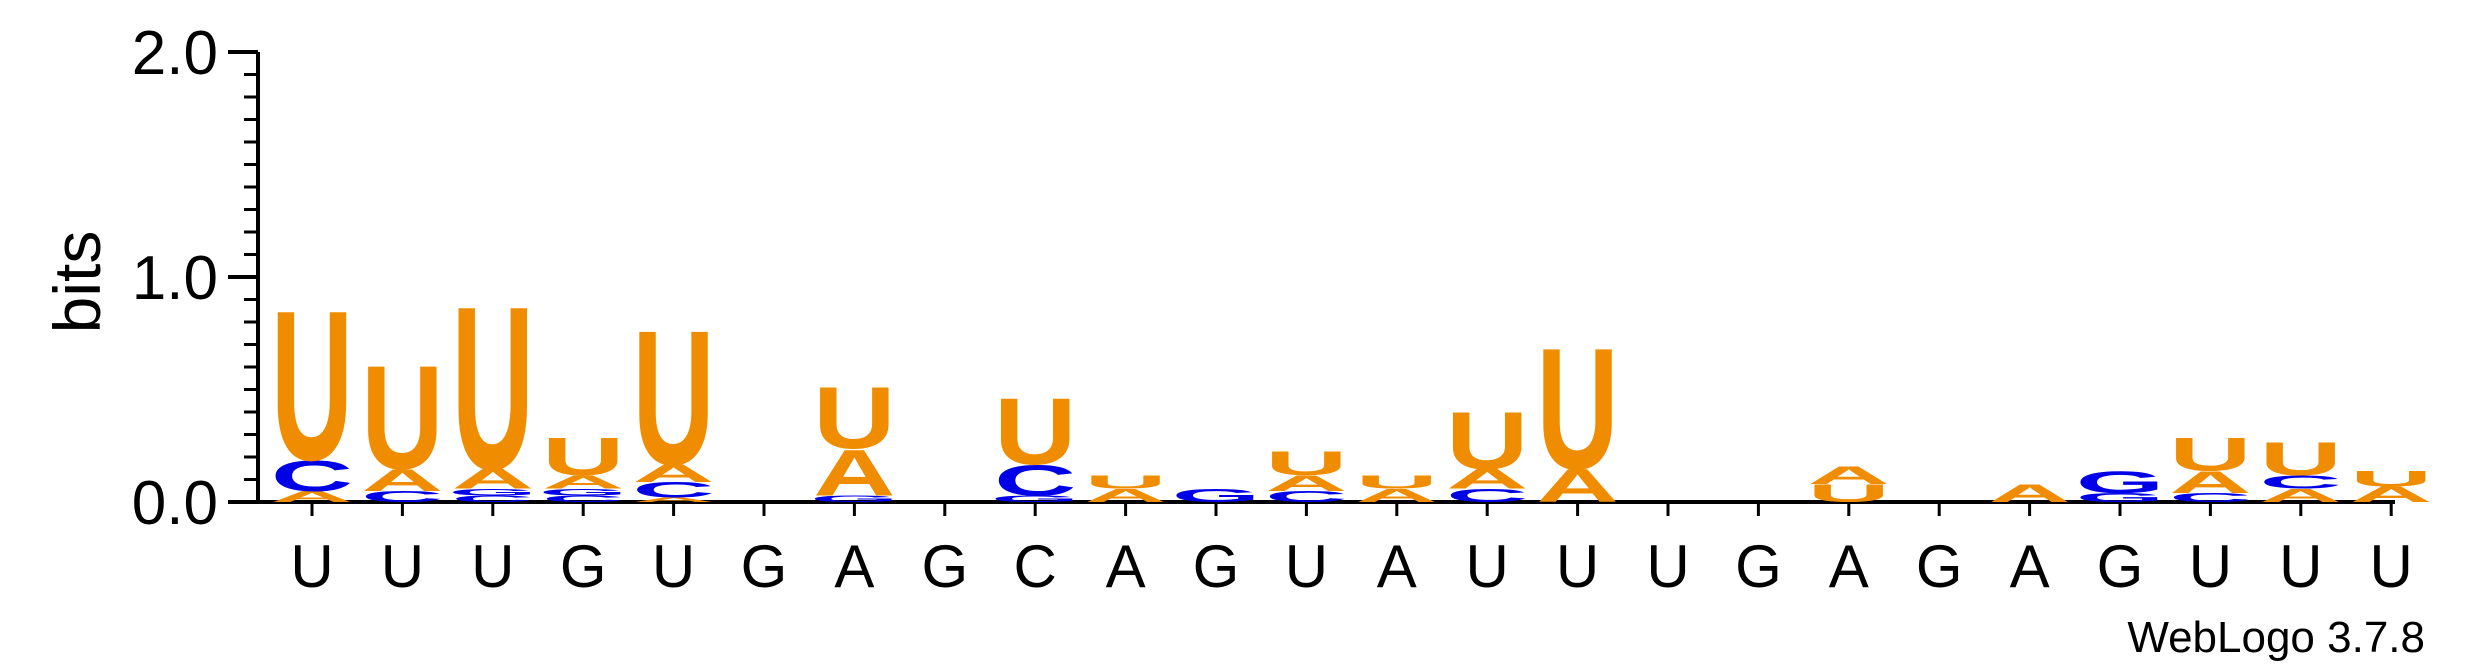 The image size is (2475, 667). What do you see at coordinates (175, 53) in the screenshot?
I see `y-tick-label: 2.0` at bounding box center [175, 53].